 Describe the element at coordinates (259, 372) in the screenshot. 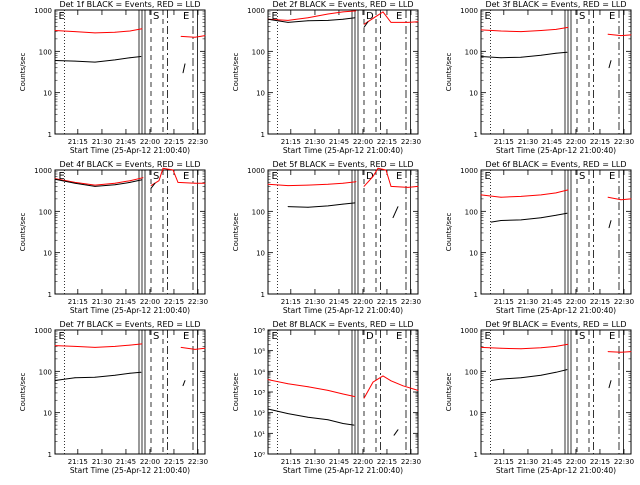

I see `y-tick-label: 10⁴` at that location.